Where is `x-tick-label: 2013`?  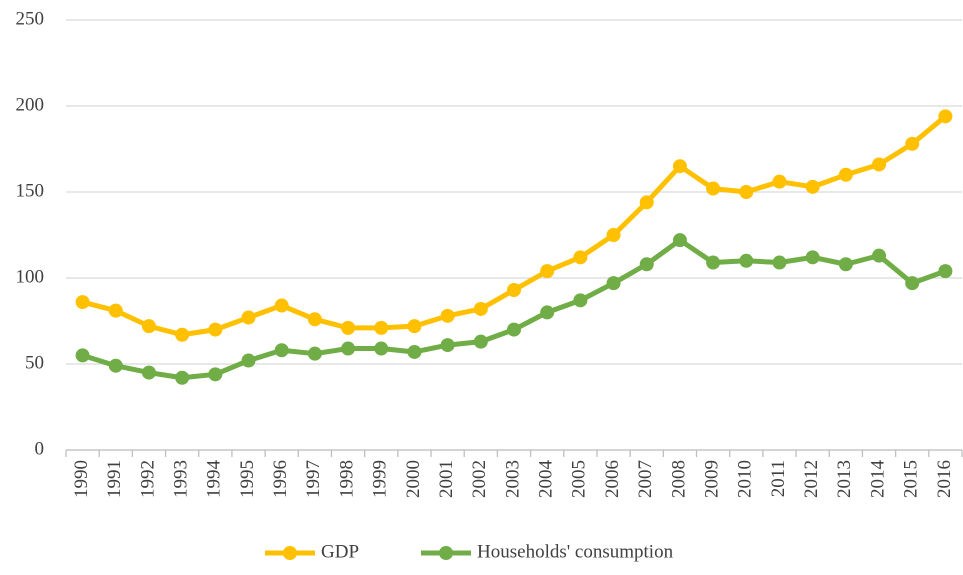
x-tick-label: 2013 is located at coordinates (844, 479).